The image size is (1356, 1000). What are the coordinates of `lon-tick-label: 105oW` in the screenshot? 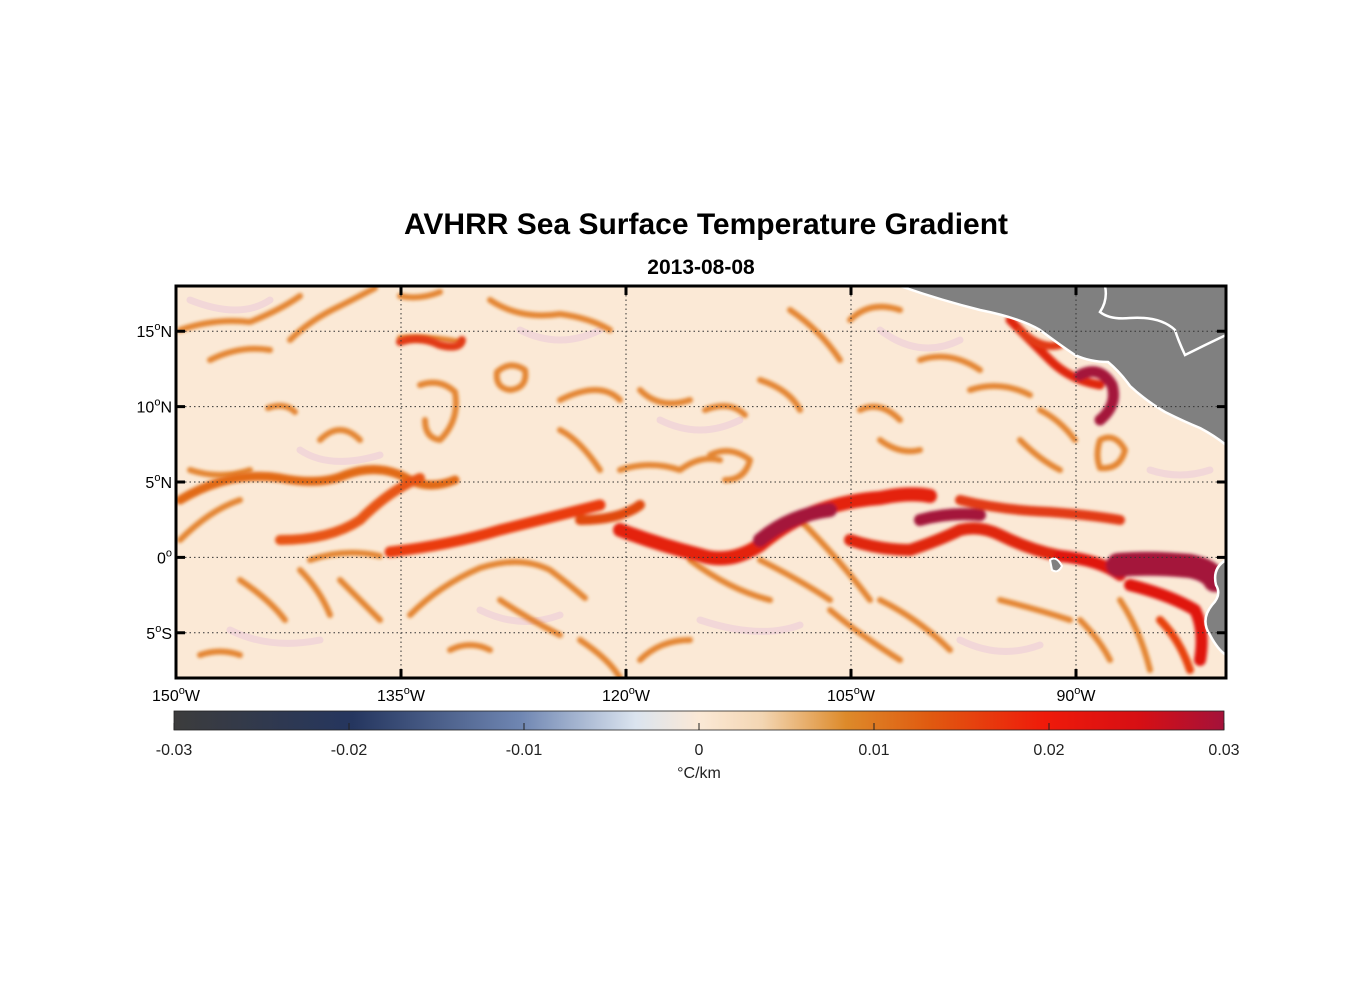 It's located at (851, 695).